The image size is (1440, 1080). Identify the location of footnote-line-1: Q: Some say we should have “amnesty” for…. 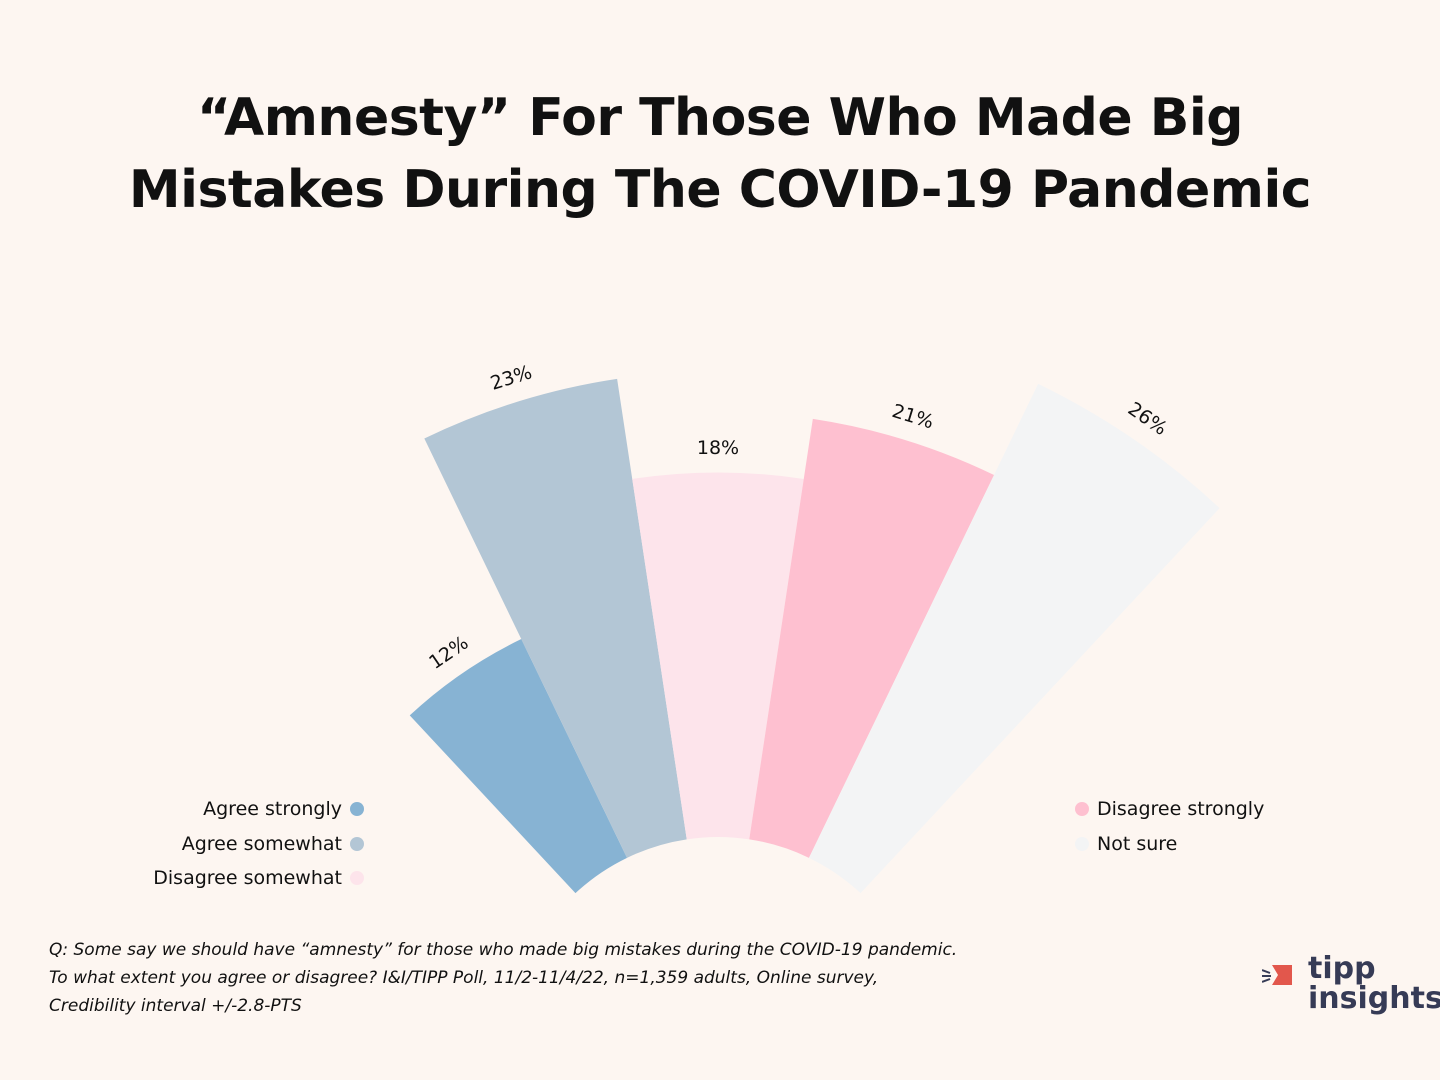
(503, 950).